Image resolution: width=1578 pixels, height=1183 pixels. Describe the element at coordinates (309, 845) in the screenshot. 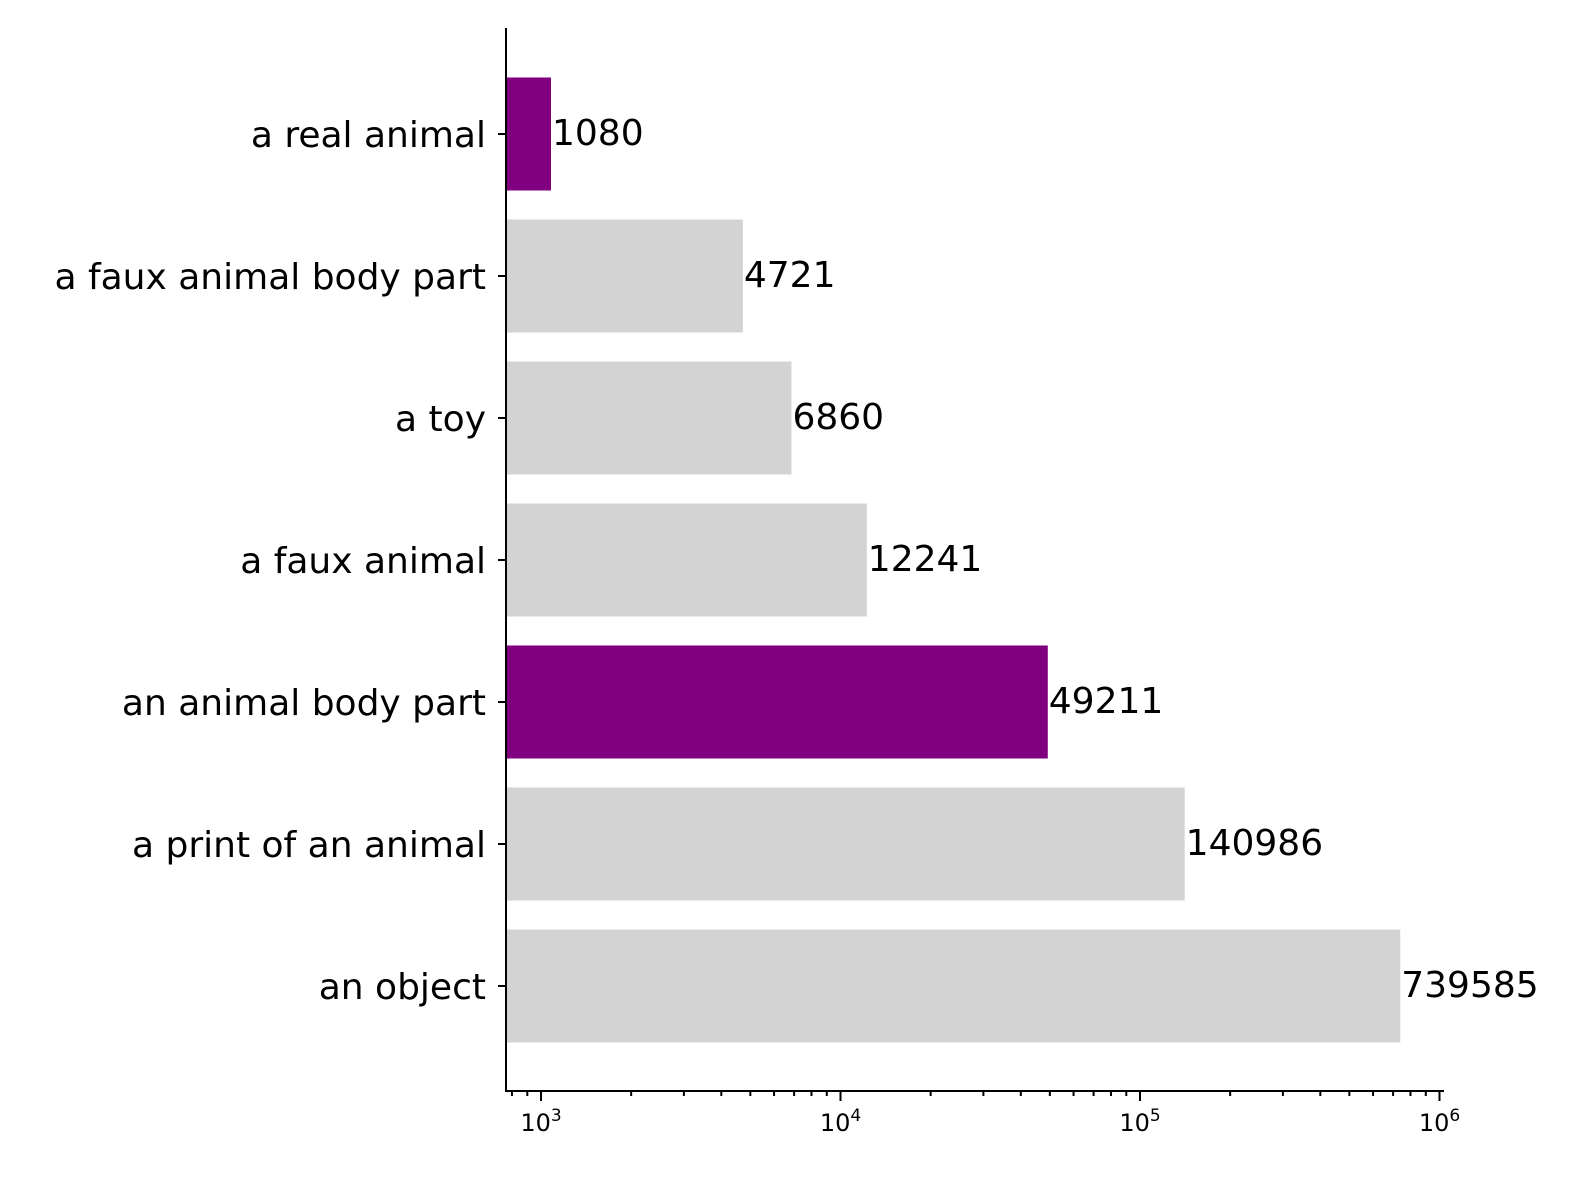

I see `category-label: a print of an animal` at that location.